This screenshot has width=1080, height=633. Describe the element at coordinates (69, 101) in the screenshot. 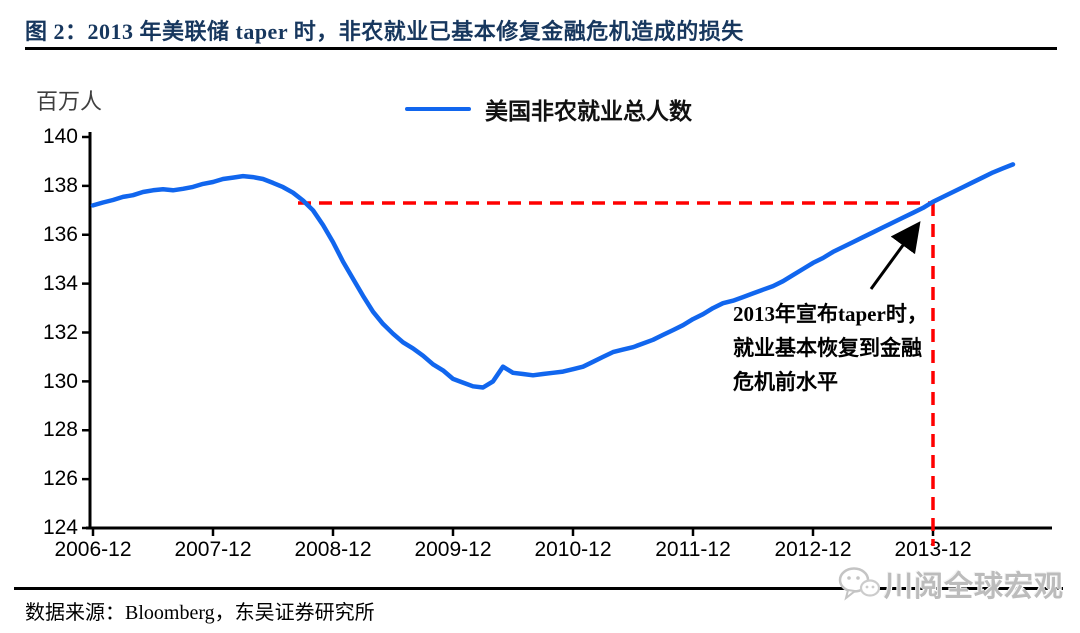

I see `y-axis-unit-label: 百万人` at that location.